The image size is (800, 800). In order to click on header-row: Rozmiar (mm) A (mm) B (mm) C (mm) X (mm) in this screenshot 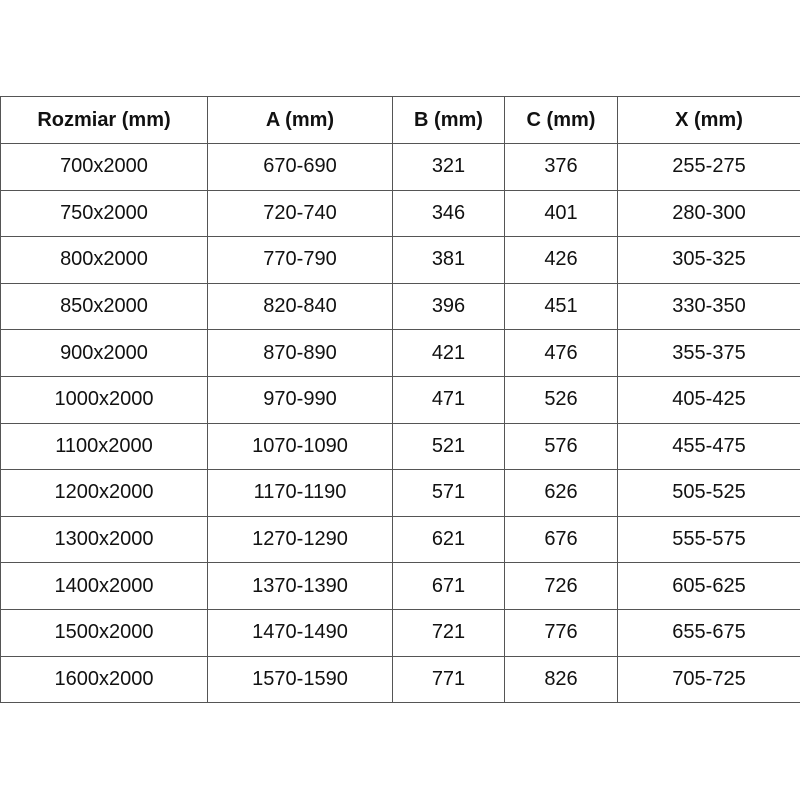, I will do `click(400, 120)`.